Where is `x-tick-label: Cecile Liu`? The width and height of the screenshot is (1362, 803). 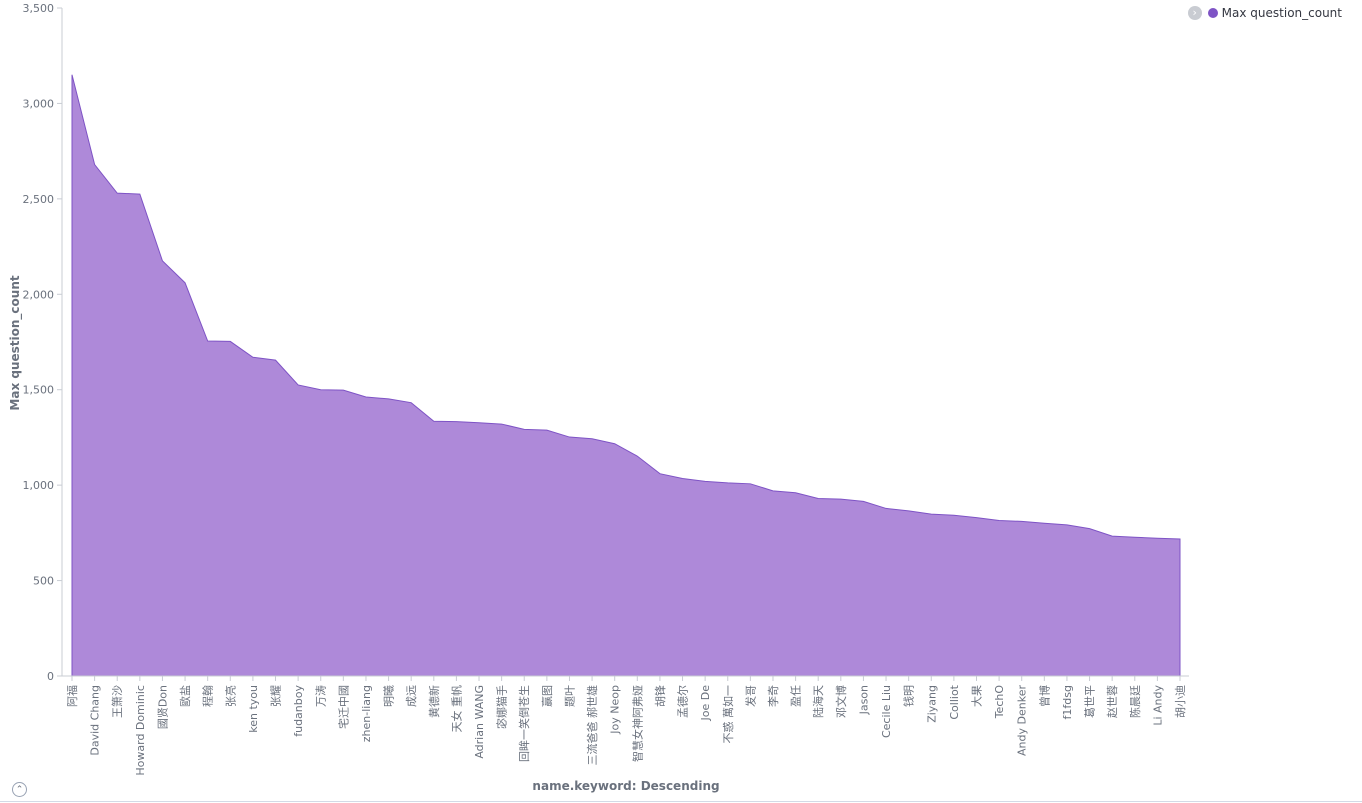 x-tick-label: Cecile Liu is located at coordinates (886, 711).